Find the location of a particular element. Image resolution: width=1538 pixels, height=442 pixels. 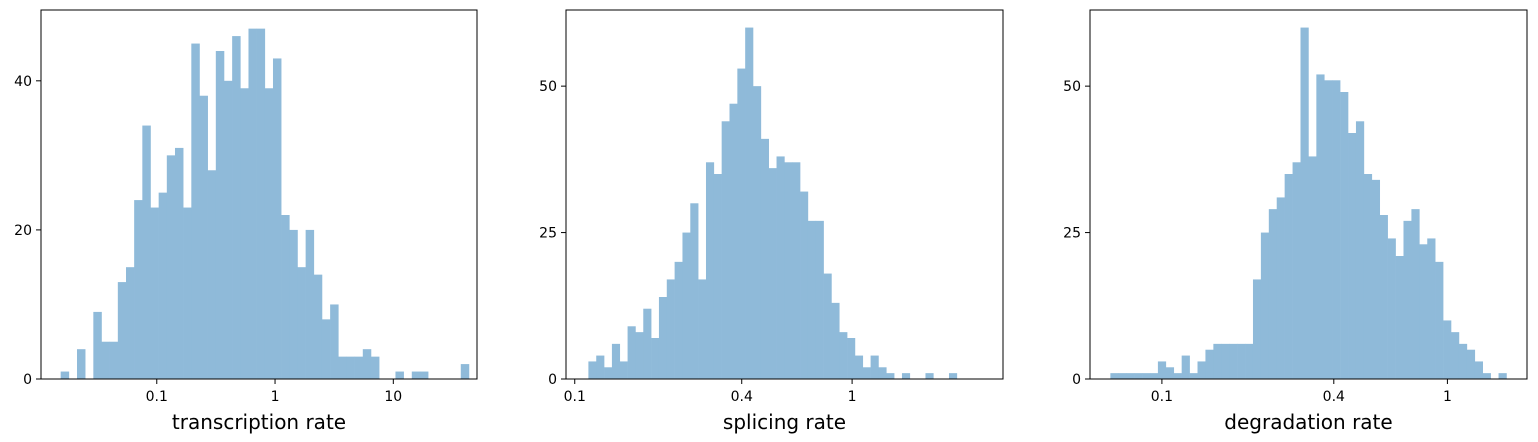

x-axis-label: degradation rate is located at coordinates (1308, 422).